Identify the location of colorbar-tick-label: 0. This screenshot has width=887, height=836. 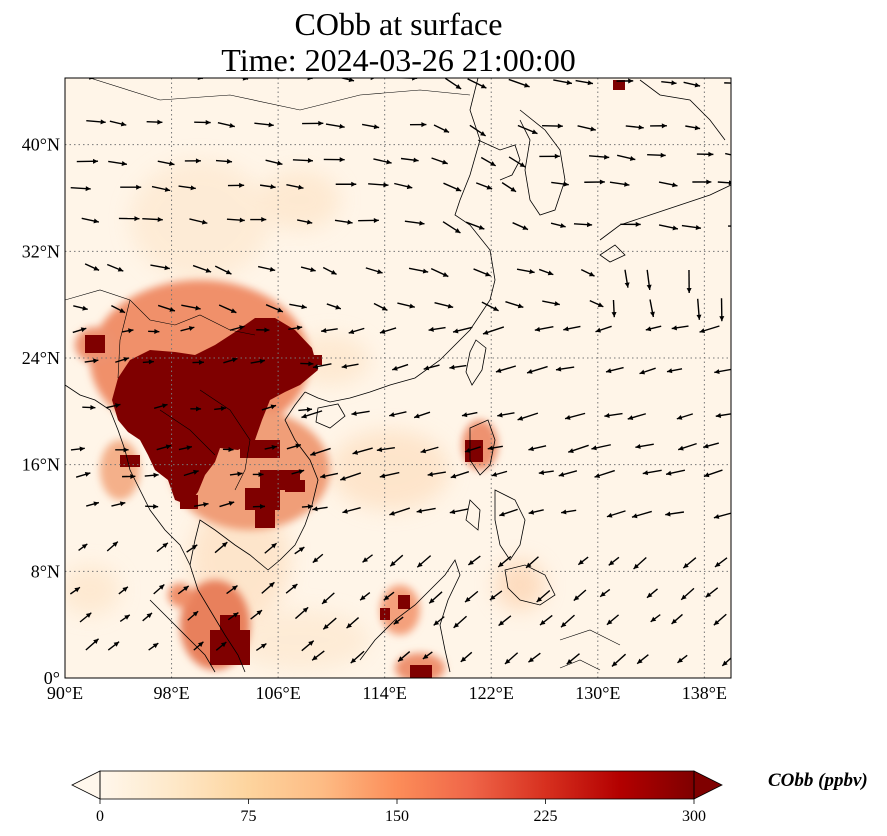
(100, 816).